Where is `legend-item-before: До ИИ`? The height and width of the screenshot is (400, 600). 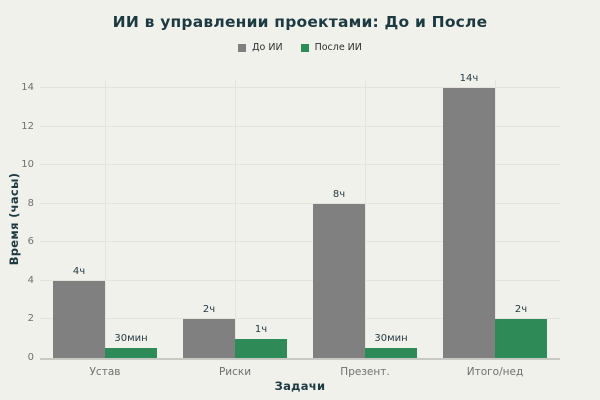
legend-item-before: До ИИ is located at coordinates (260, 47).